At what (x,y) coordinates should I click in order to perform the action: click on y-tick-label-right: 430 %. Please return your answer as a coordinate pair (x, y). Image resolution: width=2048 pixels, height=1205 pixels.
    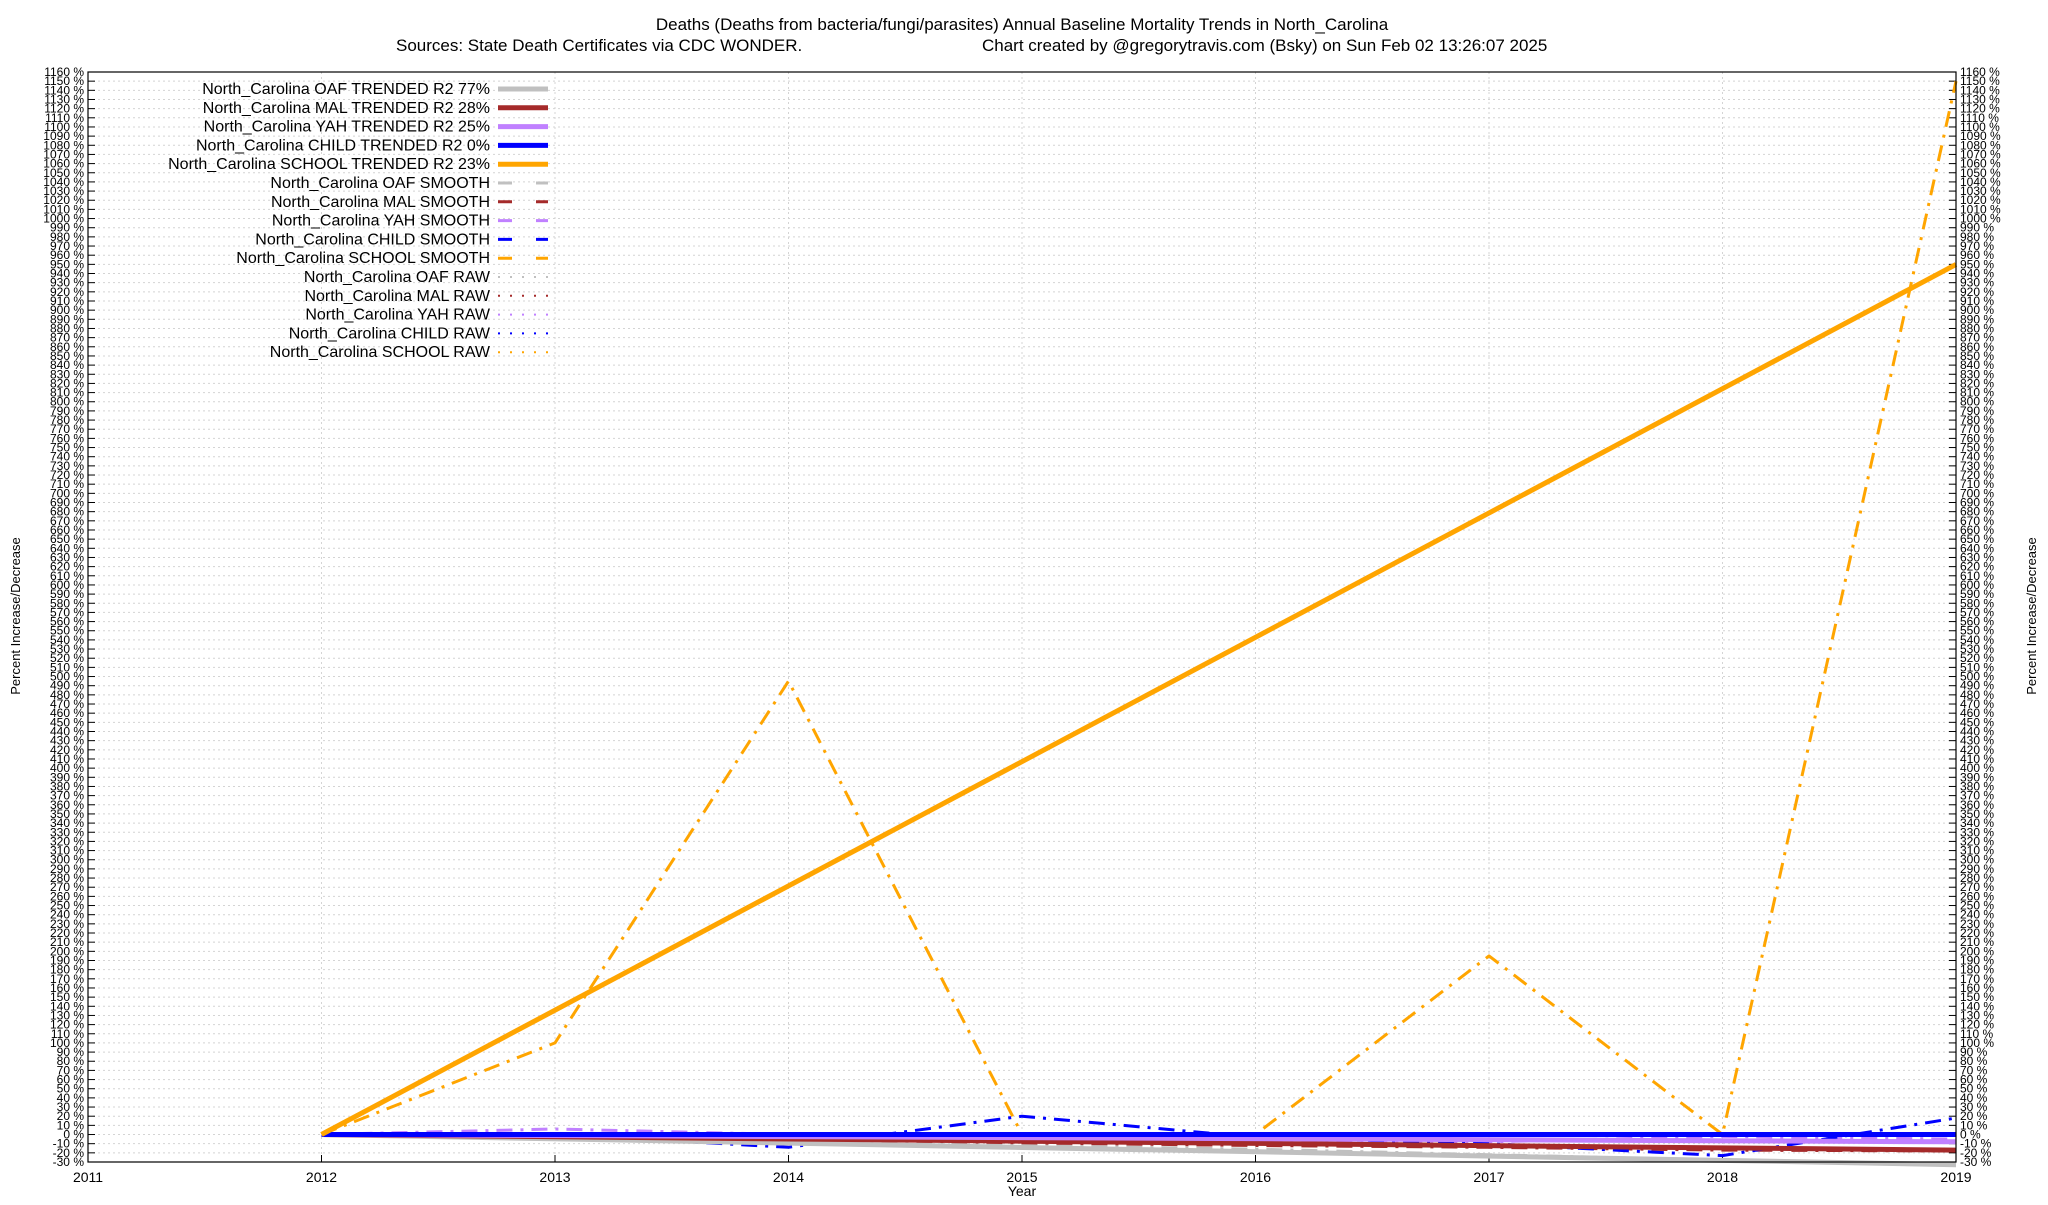
    Looking at the image, I should click on (1977, 741).